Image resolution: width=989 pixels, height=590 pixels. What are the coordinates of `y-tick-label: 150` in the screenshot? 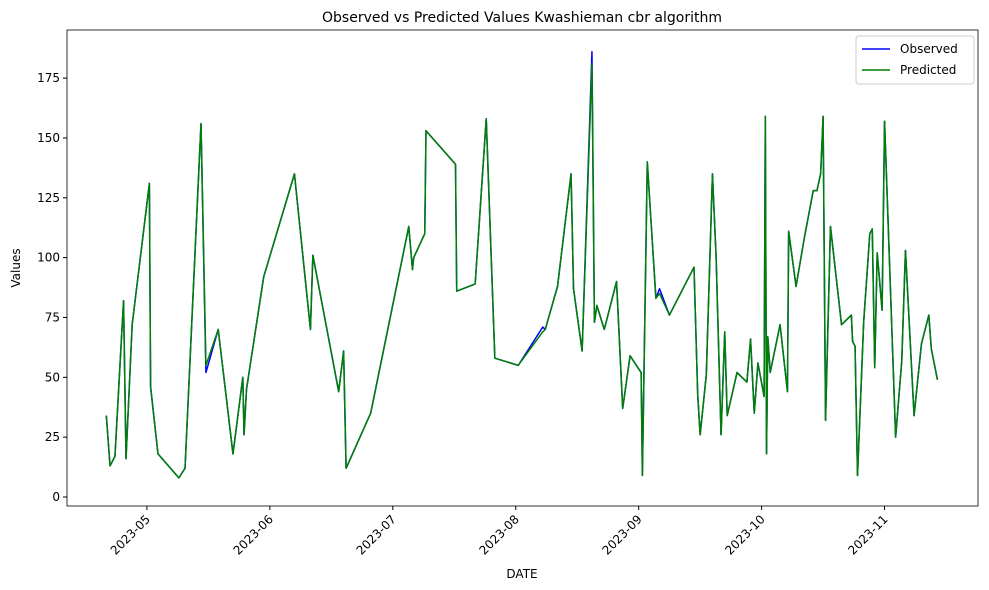 It's located at (48, 138).